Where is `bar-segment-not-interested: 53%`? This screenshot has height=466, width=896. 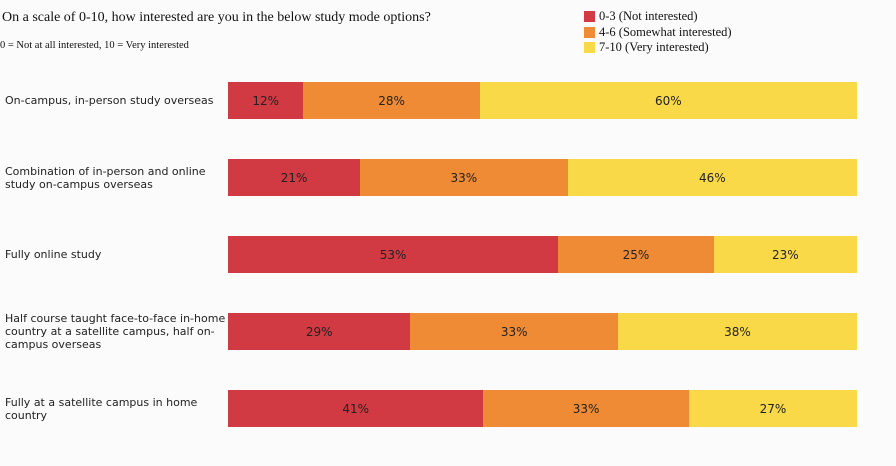
bar-segment-not-interested: 53% is located at coordinates (393, 254).